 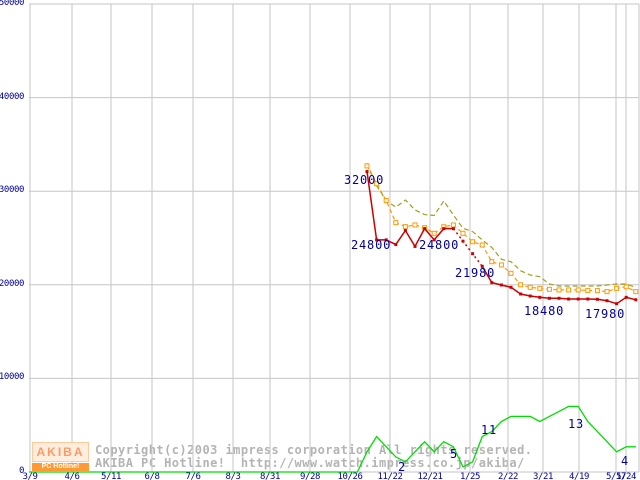 What do you see at coordinates (470, 476) in the screenshot?
I see `x-axis-tick-1-25: 1/25` at bounding box center [470, 476].